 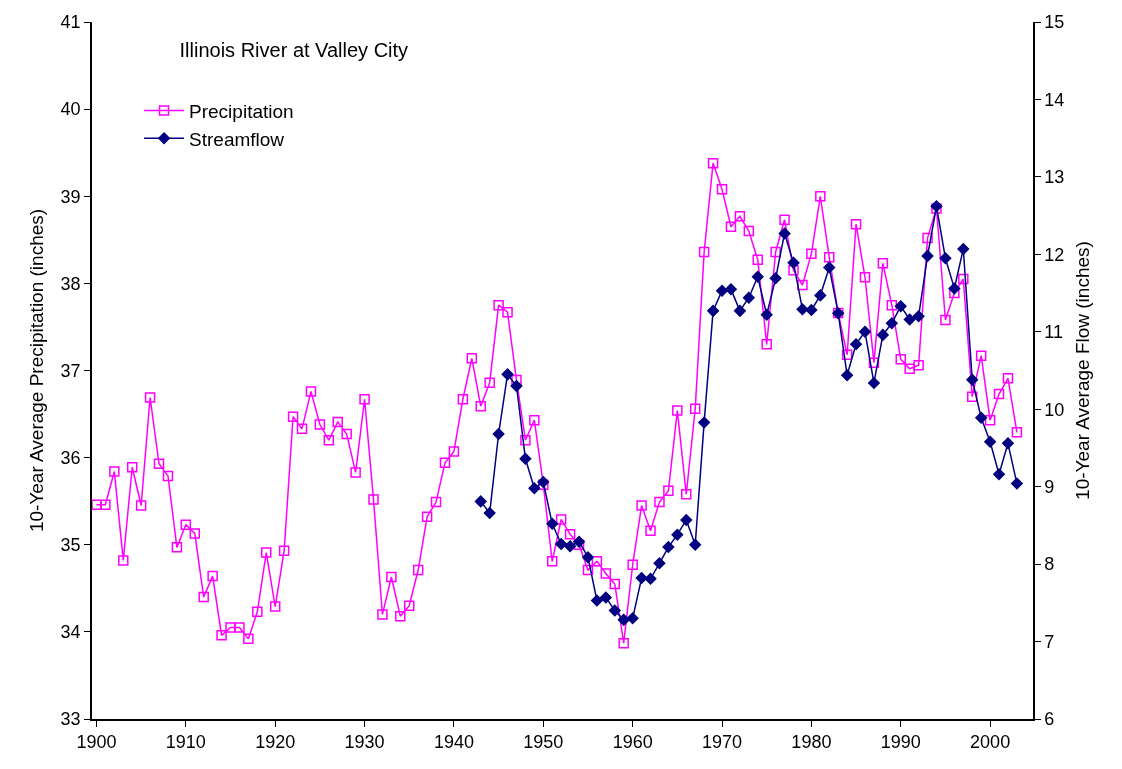 I want to click on x-tick-label: 1930, so click(x=364, y=742).